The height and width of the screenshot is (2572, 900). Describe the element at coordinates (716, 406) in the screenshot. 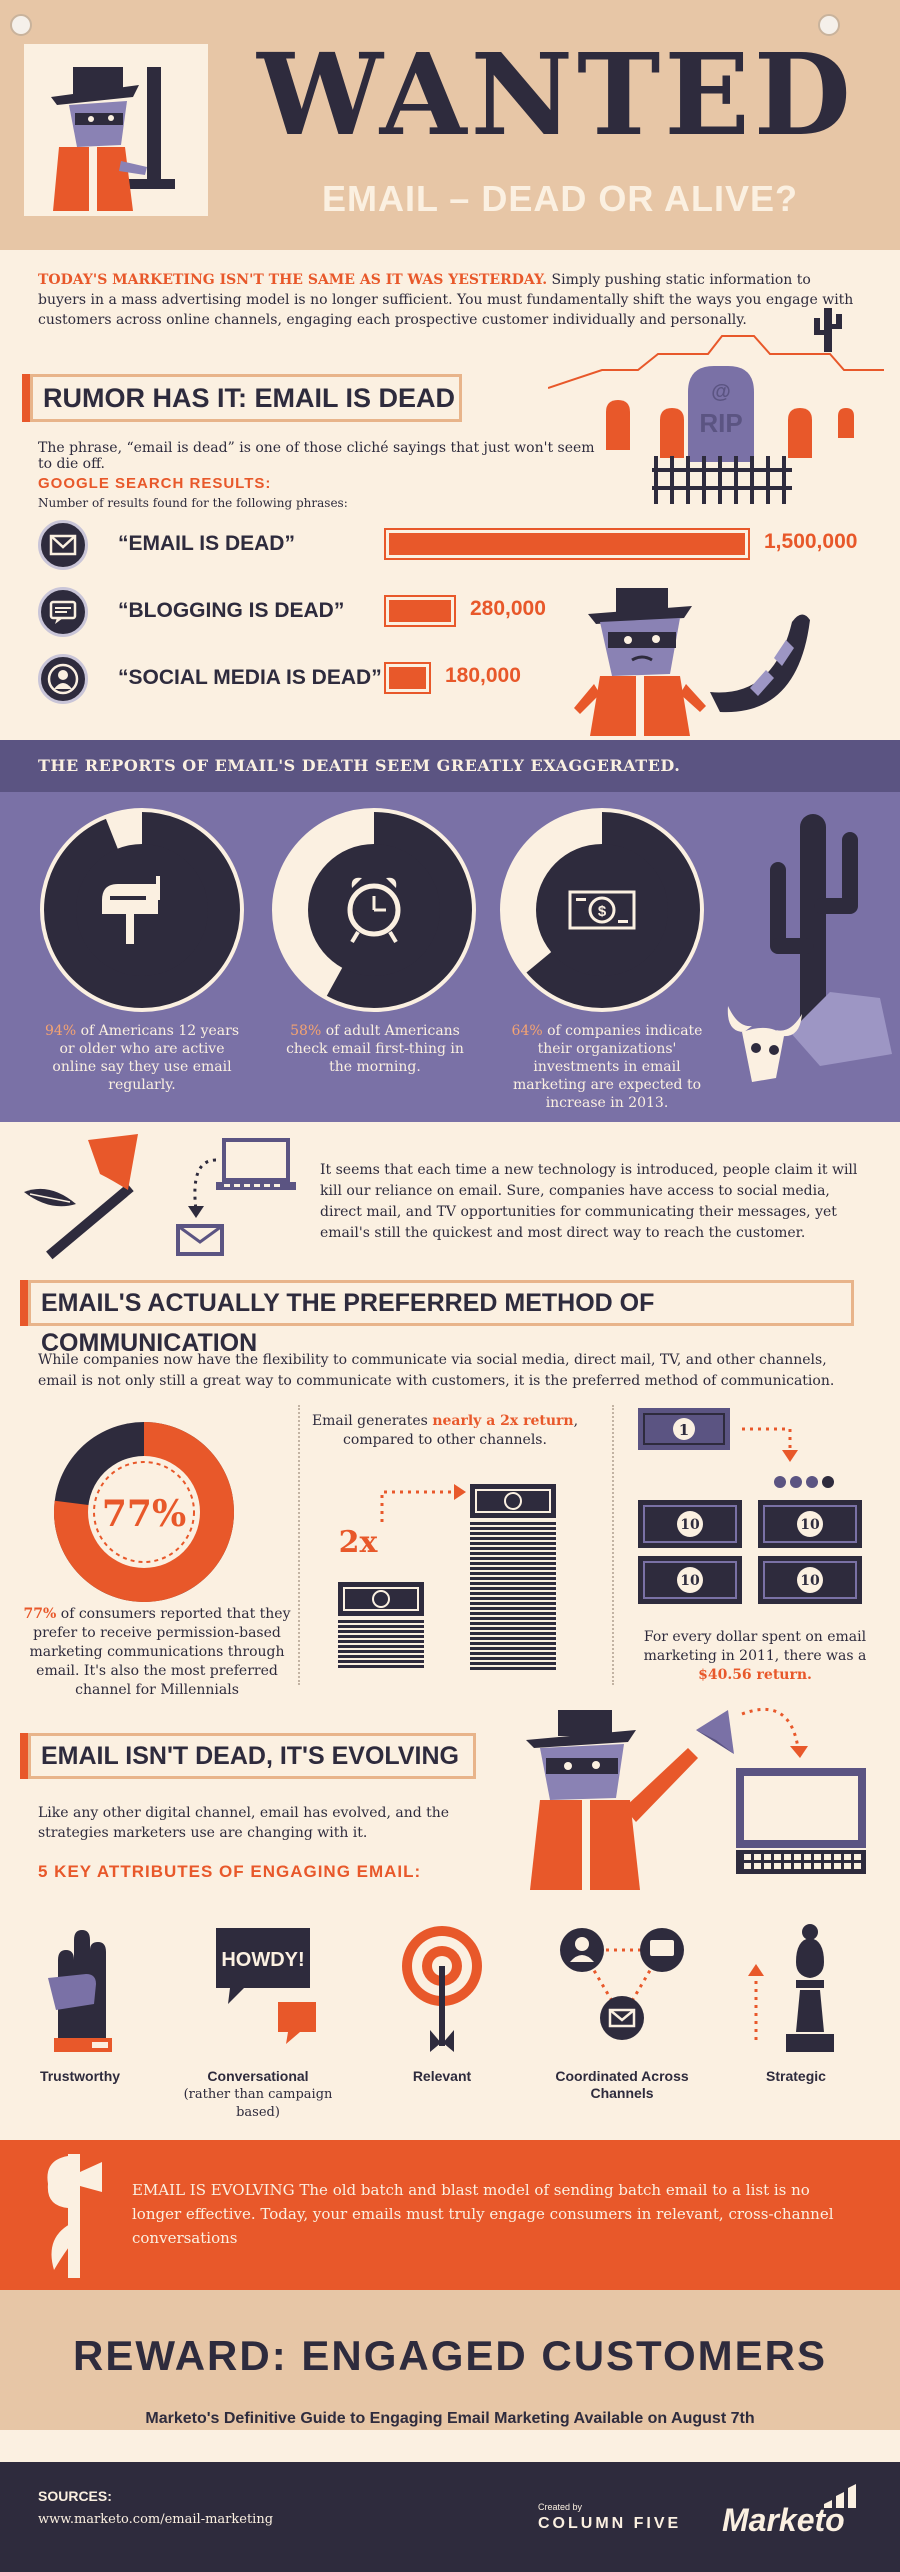

I see `graveyard-illustration: @ RIP` at that location.